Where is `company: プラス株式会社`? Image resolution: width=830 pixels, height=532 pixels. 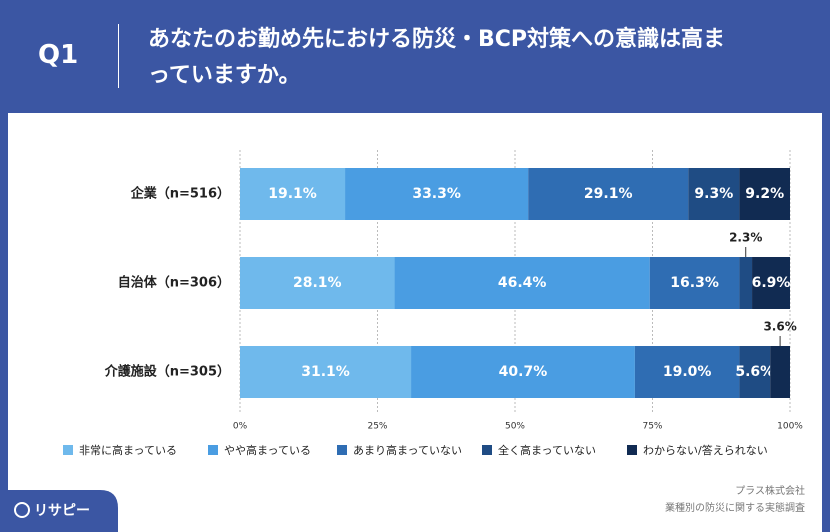
company: プラス株式会社 is located at coordinates (770, 490).